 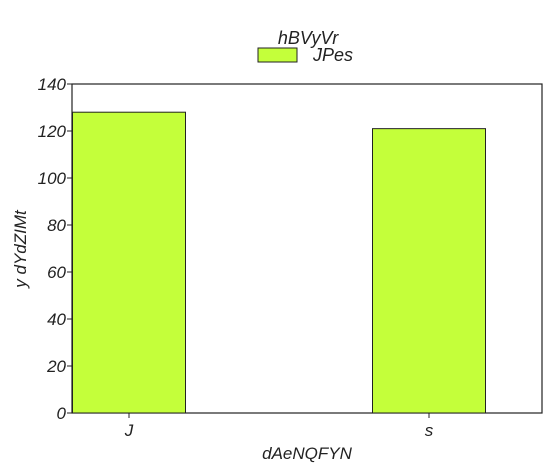 I want to click on y-axis-label: y dYdZIMt, so click(x=20, y=249).